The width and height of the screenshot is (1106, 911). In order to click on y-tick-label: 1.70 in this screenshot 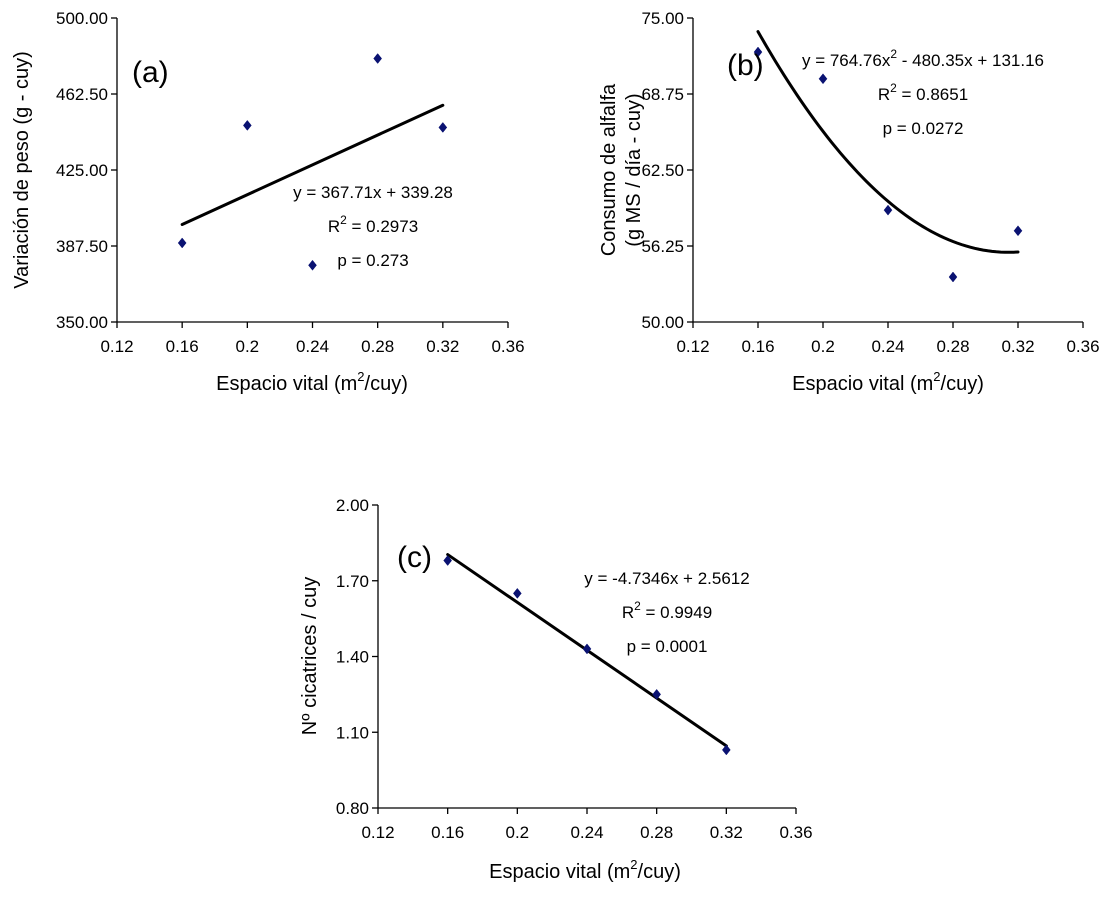, I will do `click(352, 581)`.